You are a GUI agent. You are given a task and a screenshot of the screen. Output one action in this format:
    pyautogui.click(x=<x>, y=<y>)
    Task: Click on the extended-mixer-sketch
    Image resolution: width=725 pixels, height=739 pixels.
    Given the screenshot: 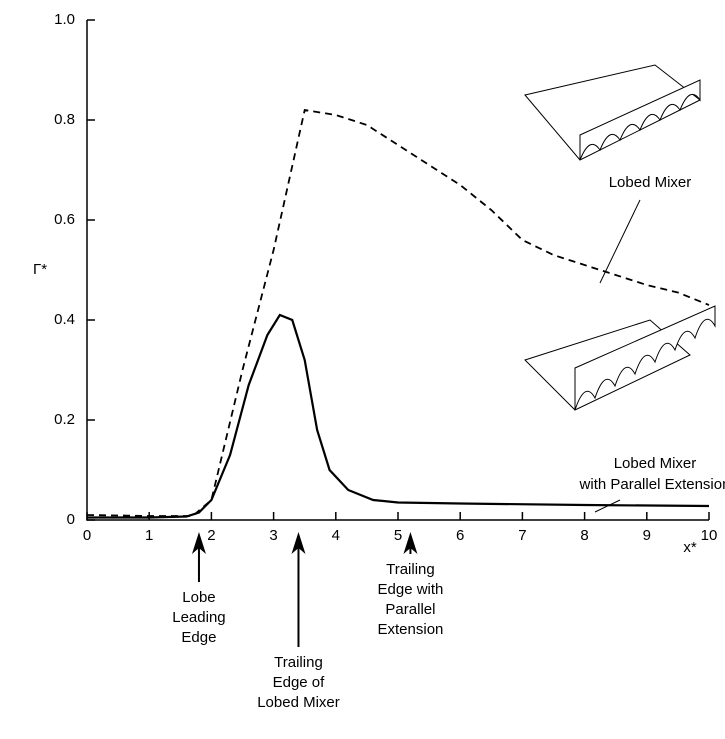 What is the action you would take?
    pyautogui.click(x=620, y=358)
    